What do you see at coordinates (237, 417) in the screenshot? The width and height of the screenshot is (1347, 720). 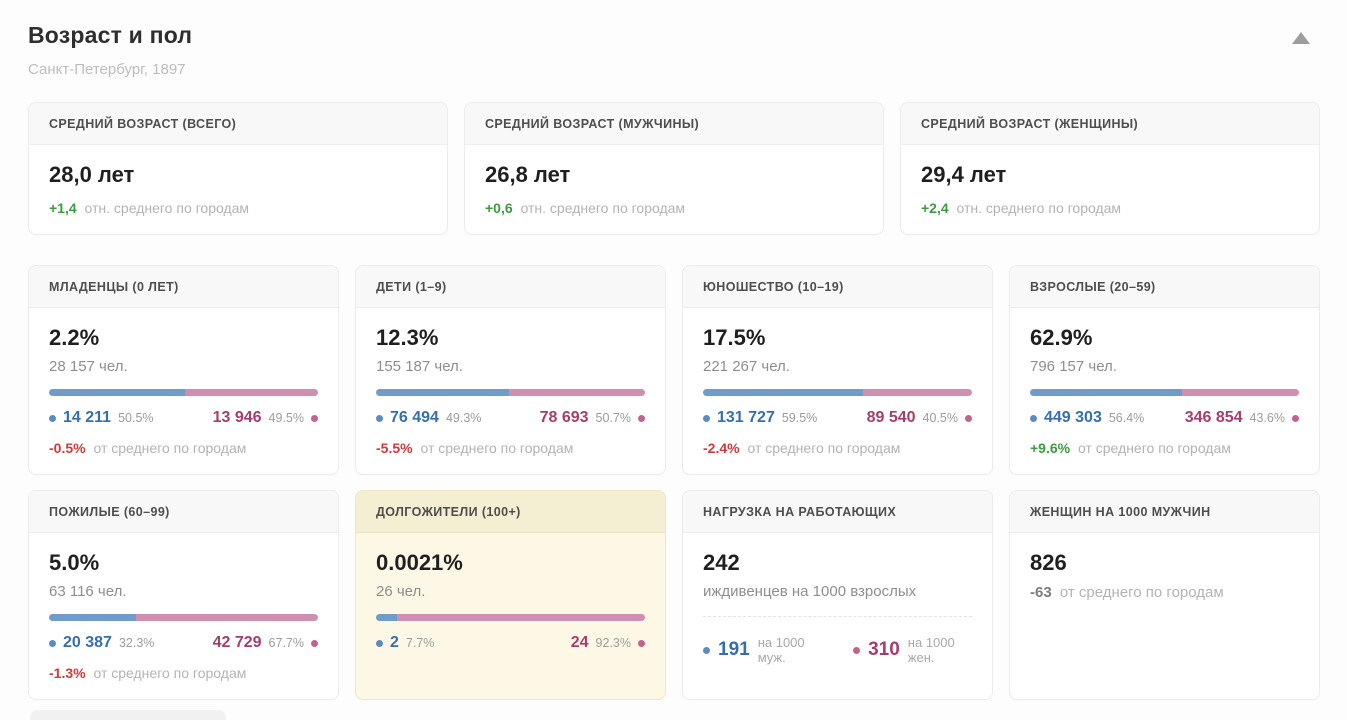 I see `female-count: 13 946` at bounding box center [237, 417].